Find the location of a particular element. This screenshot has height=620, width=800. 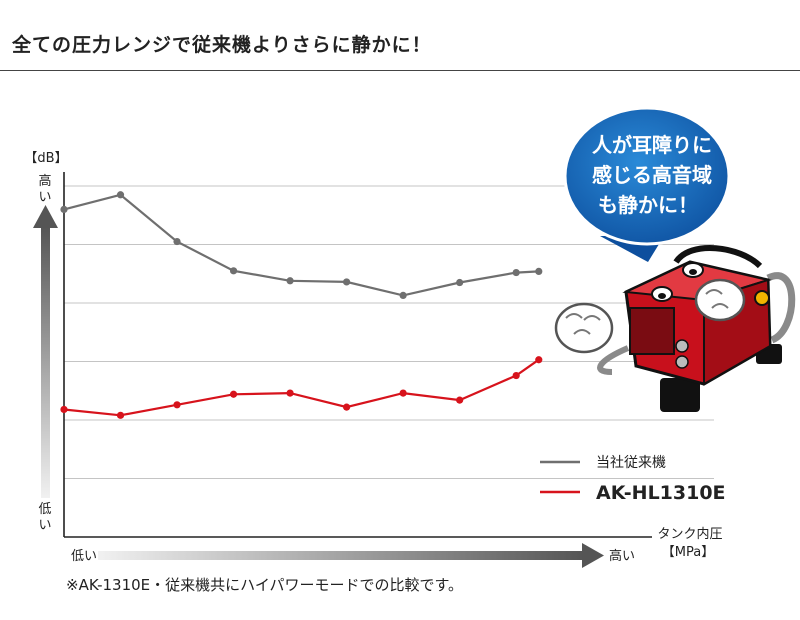

page-headline: 全ての圧力レンジで従来機よりさらに静かに！ is located at coordinates (222, 45).